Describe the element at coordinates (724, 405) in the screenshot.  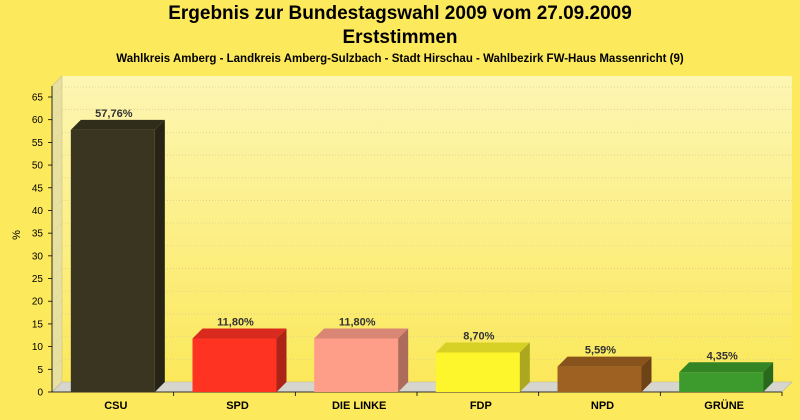
I see `x-tick-label: GRÜNE` at that location.